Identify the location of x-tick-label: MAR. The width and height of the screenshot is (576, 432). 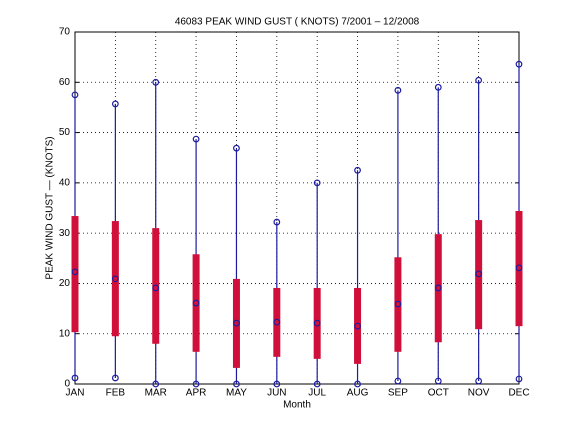
(156, 393).